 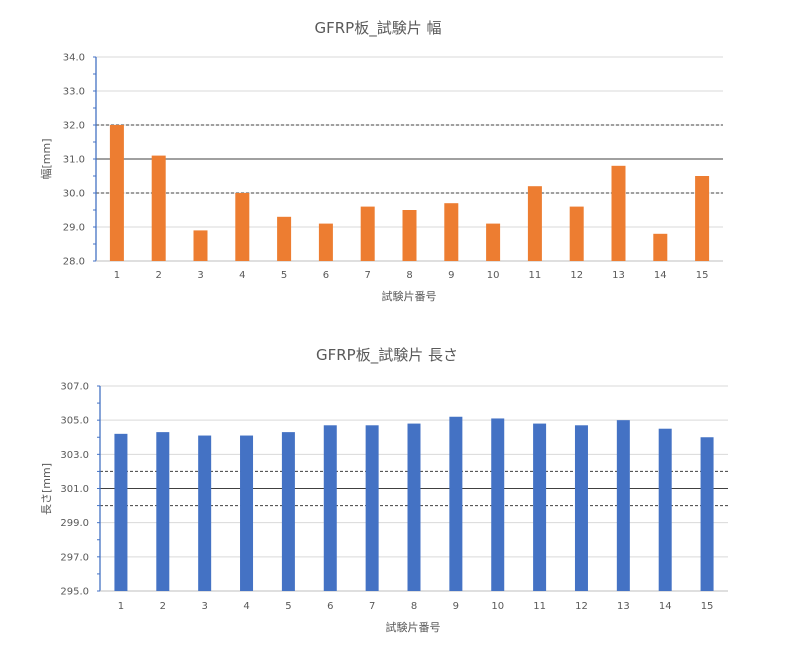 What do you see at coordinates (74, 557) in the screenshot?
I see `y-tick-label: 297.0` at bounding box center [74, 557].